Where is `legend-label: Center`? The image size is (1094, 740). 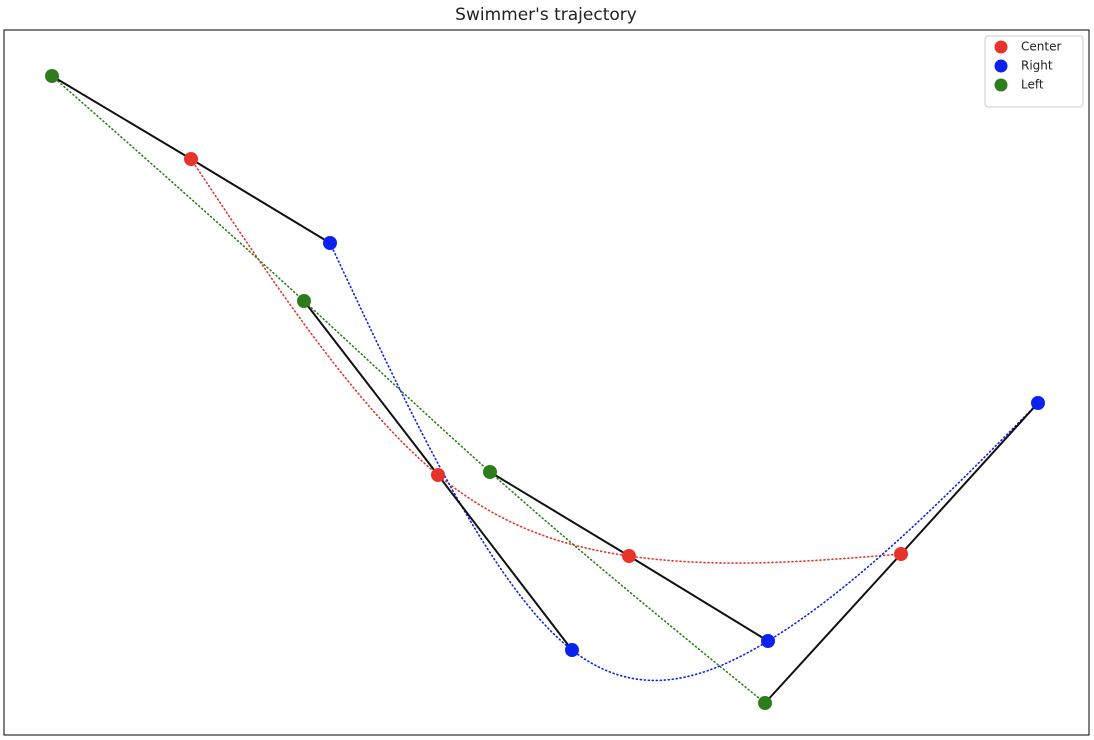 legend-label: Center is located at coordinates (1041, 47).